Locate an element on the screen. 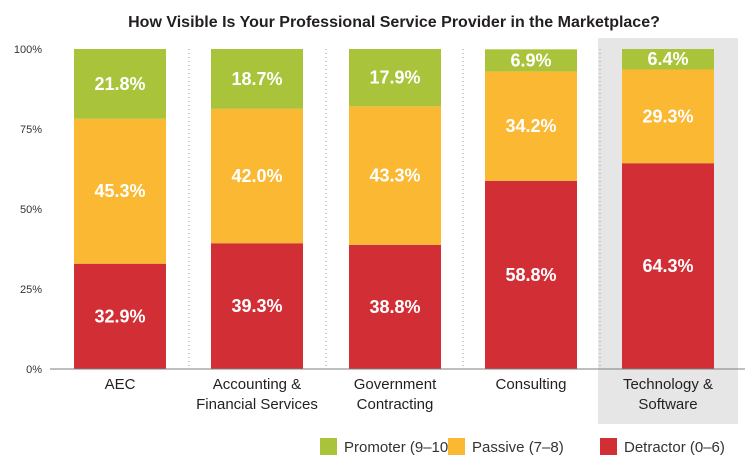 The width and height of the screenshot is (756, 472). data-label: 38.8% is located at coordinates (394, 307).